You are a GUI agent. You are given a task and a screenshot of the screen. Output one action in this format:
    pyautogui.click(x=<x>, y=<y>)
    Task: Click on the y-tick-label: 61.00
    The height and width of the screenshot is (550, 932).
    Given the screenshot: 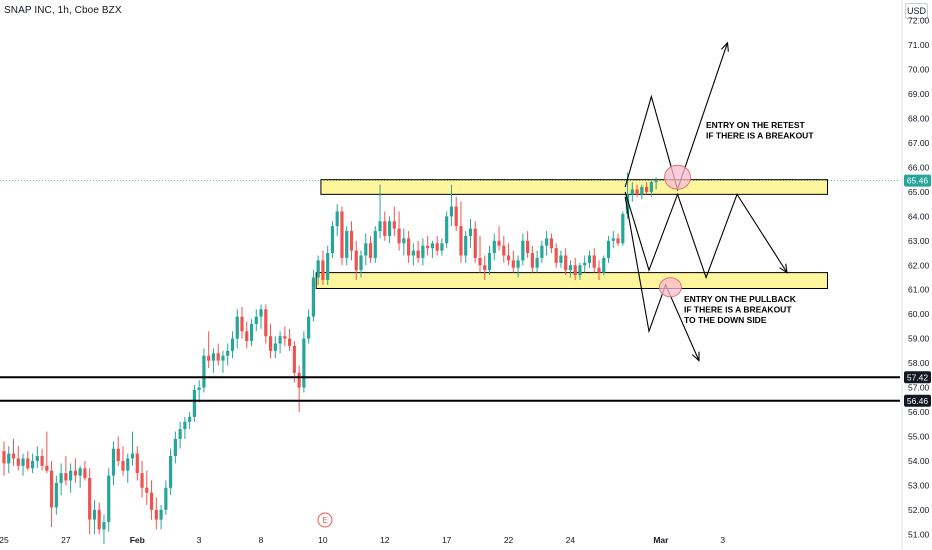 What is the action you would take?
    pyautogui.click(x=919, y=290)
    